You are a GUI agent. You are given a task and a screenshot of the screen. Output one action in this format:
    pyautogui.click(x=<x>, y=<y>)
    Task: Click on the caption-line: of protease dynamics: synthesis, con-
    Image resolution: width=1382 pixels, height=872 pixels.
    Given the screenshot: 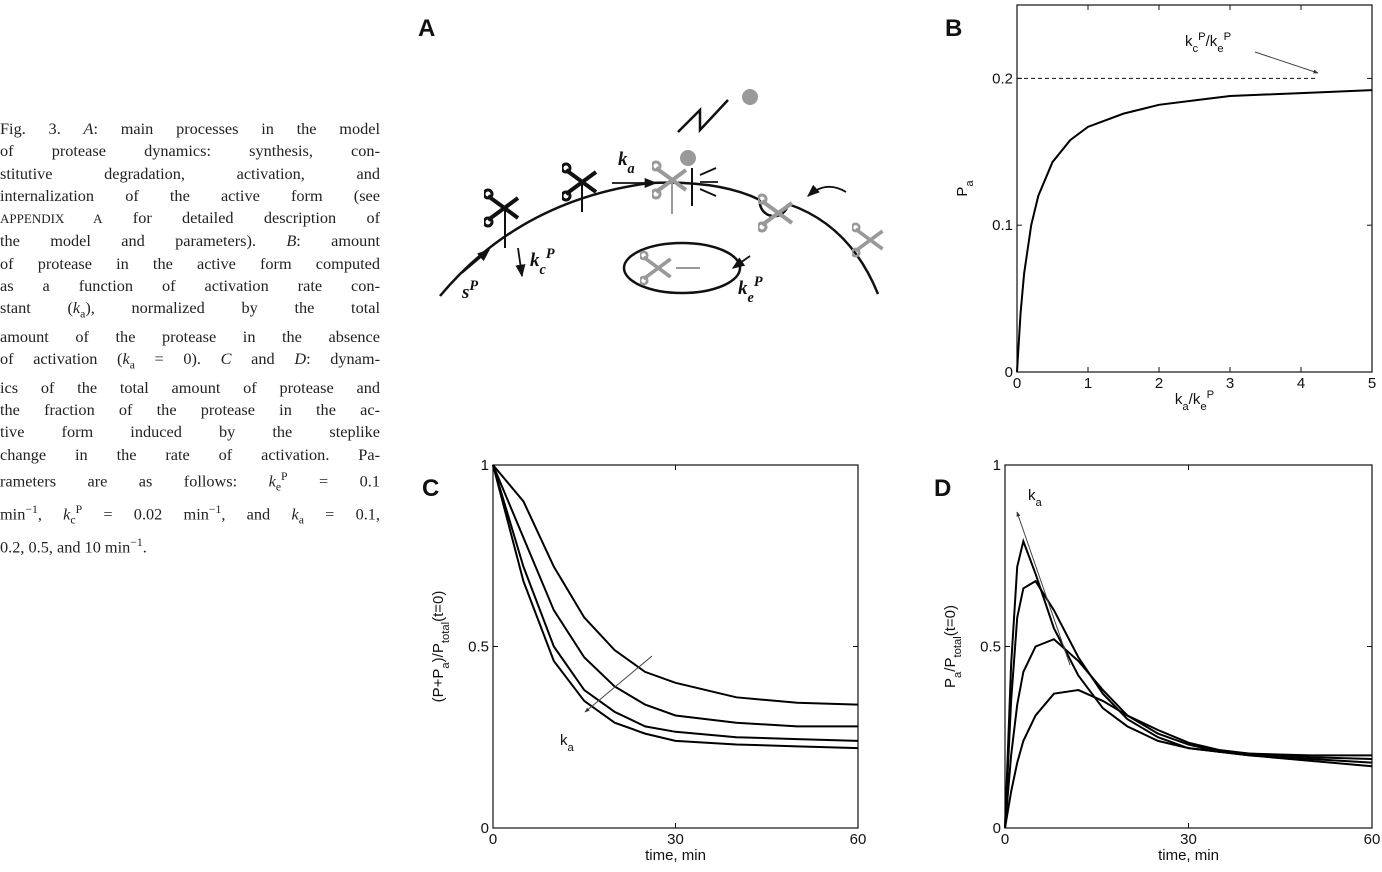 What is the action you would take?
    pyautogui.click(x=190, y=151)
    